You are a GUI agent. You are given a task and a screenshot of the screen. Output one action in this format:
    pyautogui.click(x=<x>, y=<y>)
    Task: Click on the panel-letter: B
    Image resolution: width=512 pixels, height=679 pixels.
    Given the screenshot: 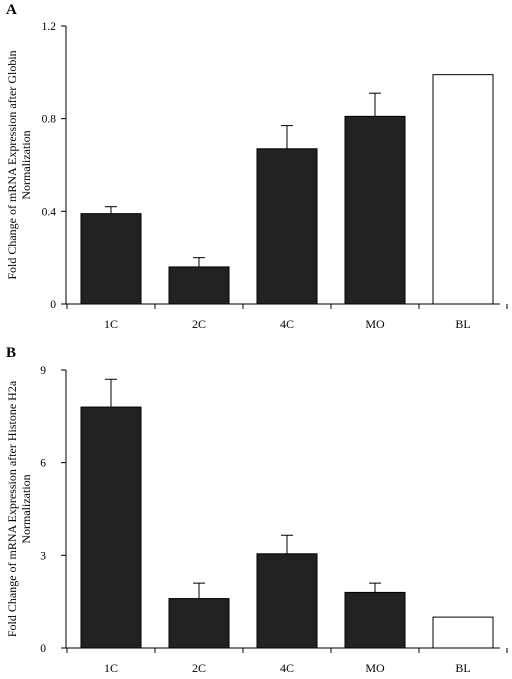 What is the action you would take?
    pyautogui.click(x=11, y=353)
    